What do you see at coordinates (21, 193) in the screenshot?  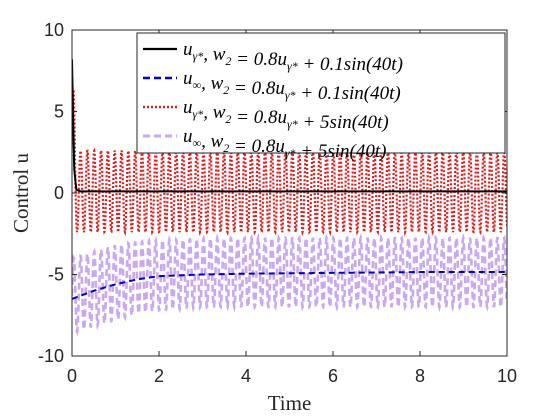 I see `y-axis-label: Control u` at bounding box center [21, 193].